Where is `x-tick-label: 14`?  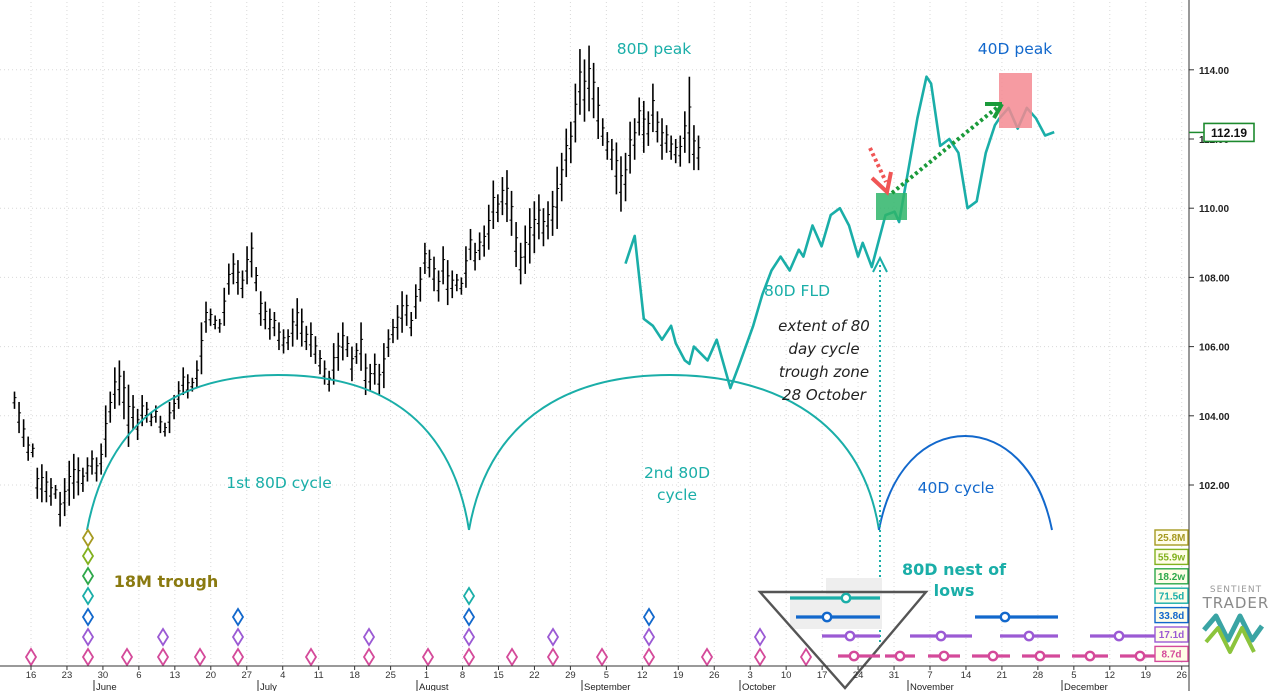
x-tick-label: 14 is located at coordinates (966, 675).